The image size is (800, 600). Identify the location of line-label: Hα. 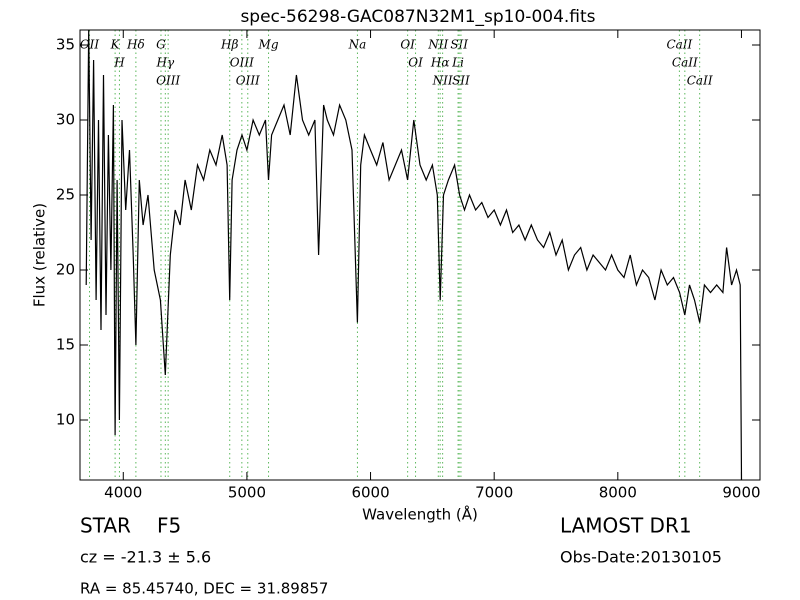
(440, 63).